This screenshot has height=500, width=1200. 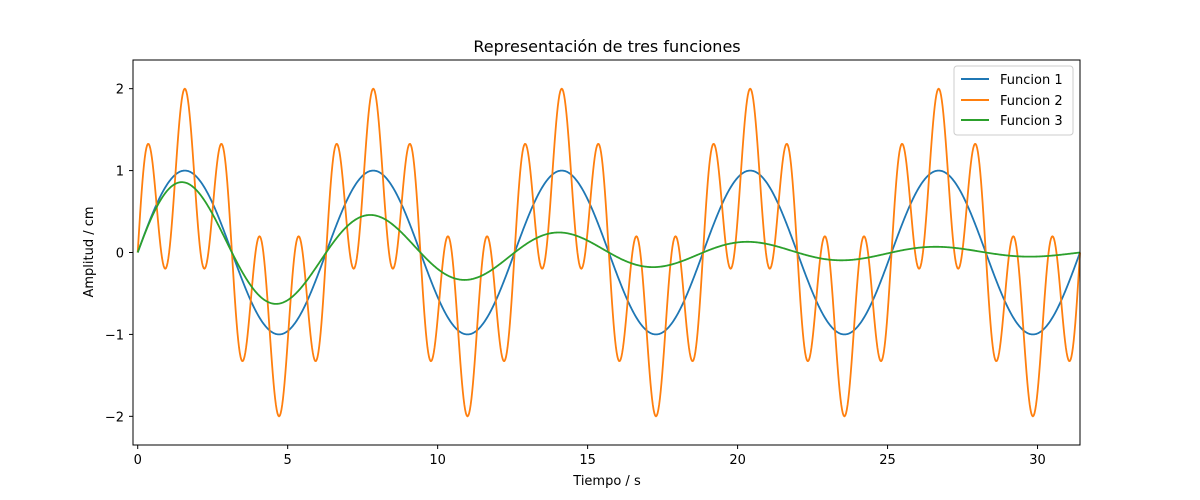 I want to click on chart-title: Representación de tres funciones, so click(x=606, y=46).